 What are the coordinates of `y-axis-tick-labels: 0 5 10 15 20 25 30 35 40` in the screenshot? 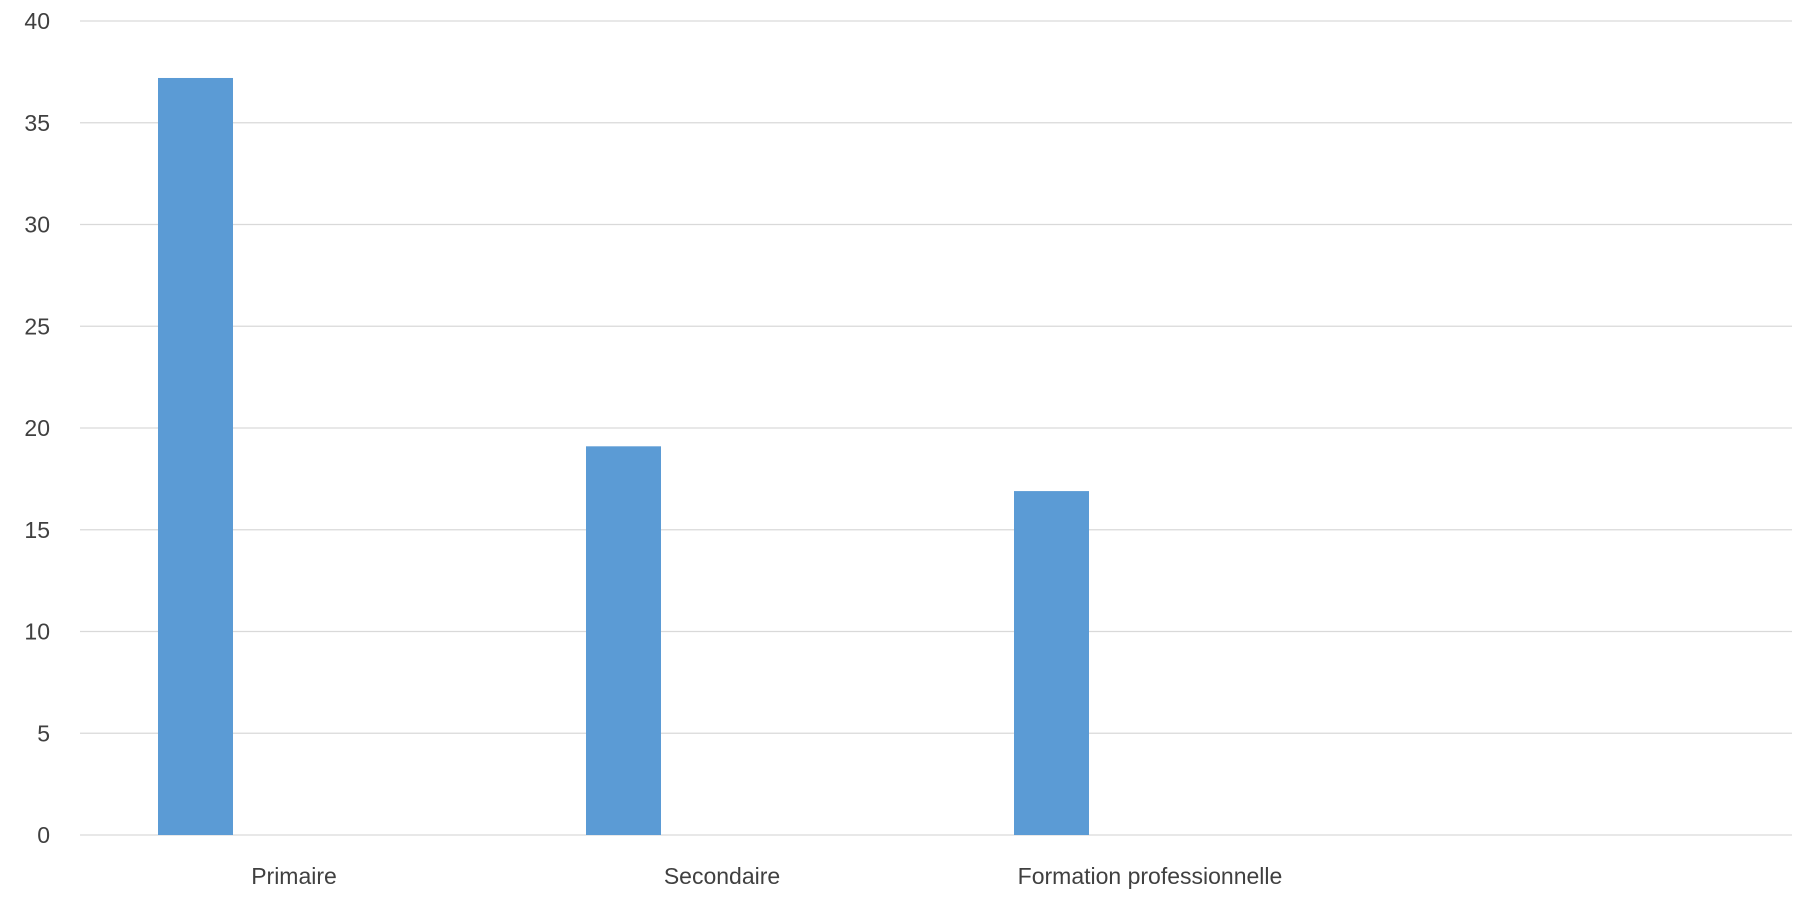 It's located at (37, 428).